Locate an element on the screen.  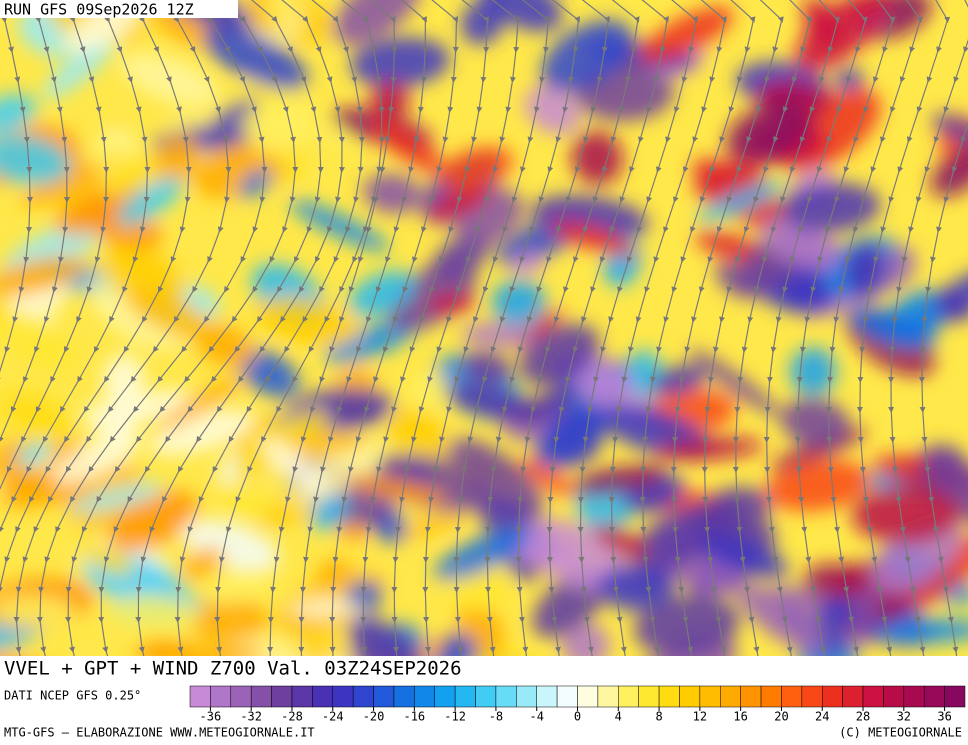
colorbar-tick-label: 24 is located at coordinates (822, 717).